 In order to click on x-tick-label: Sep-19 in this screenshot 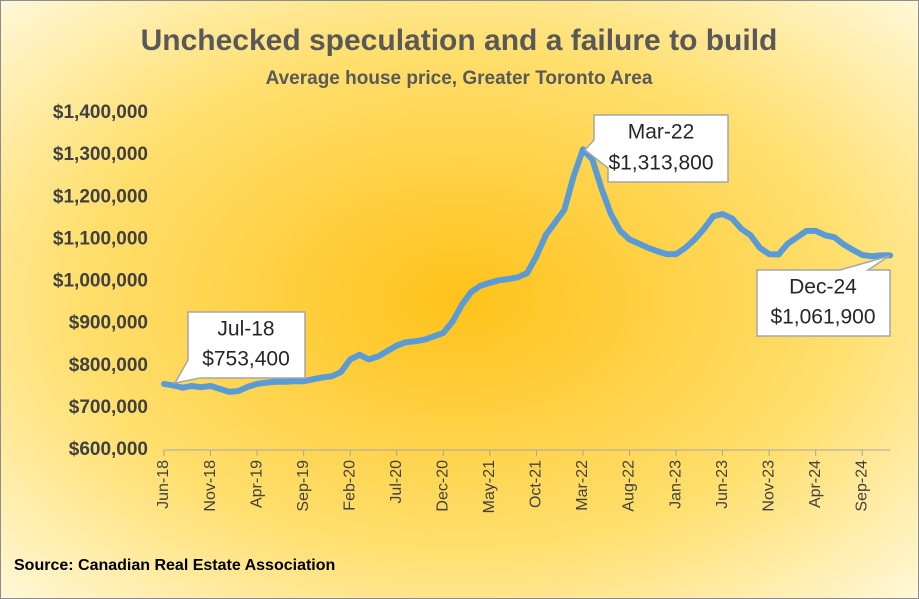, I will do `click(303, 486)`.